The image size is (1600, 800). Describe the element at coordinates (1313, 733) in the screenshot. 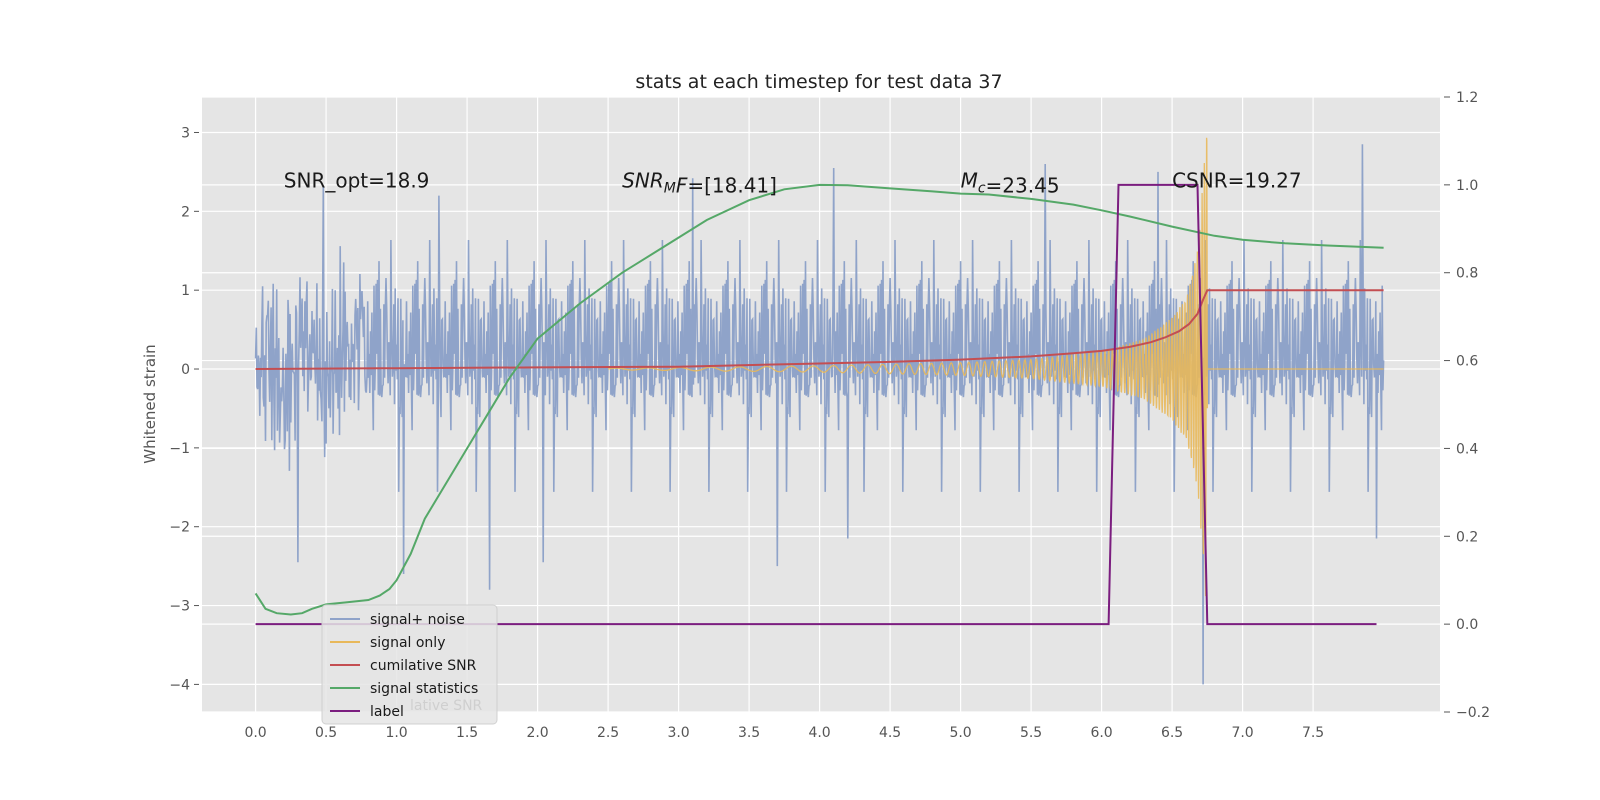

I see `x-tick-label: 7.5` at that location.